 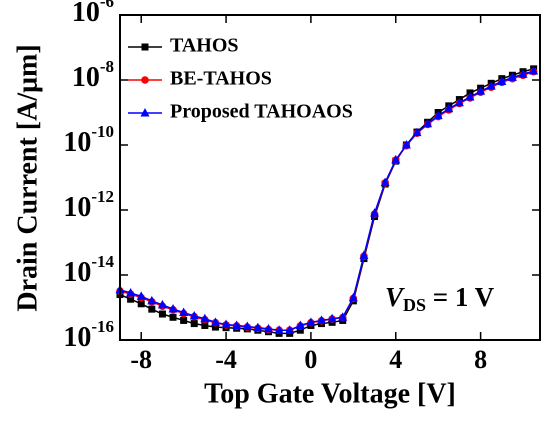 I want to click on x-tick-label: -4, so click(x=226, y=359).